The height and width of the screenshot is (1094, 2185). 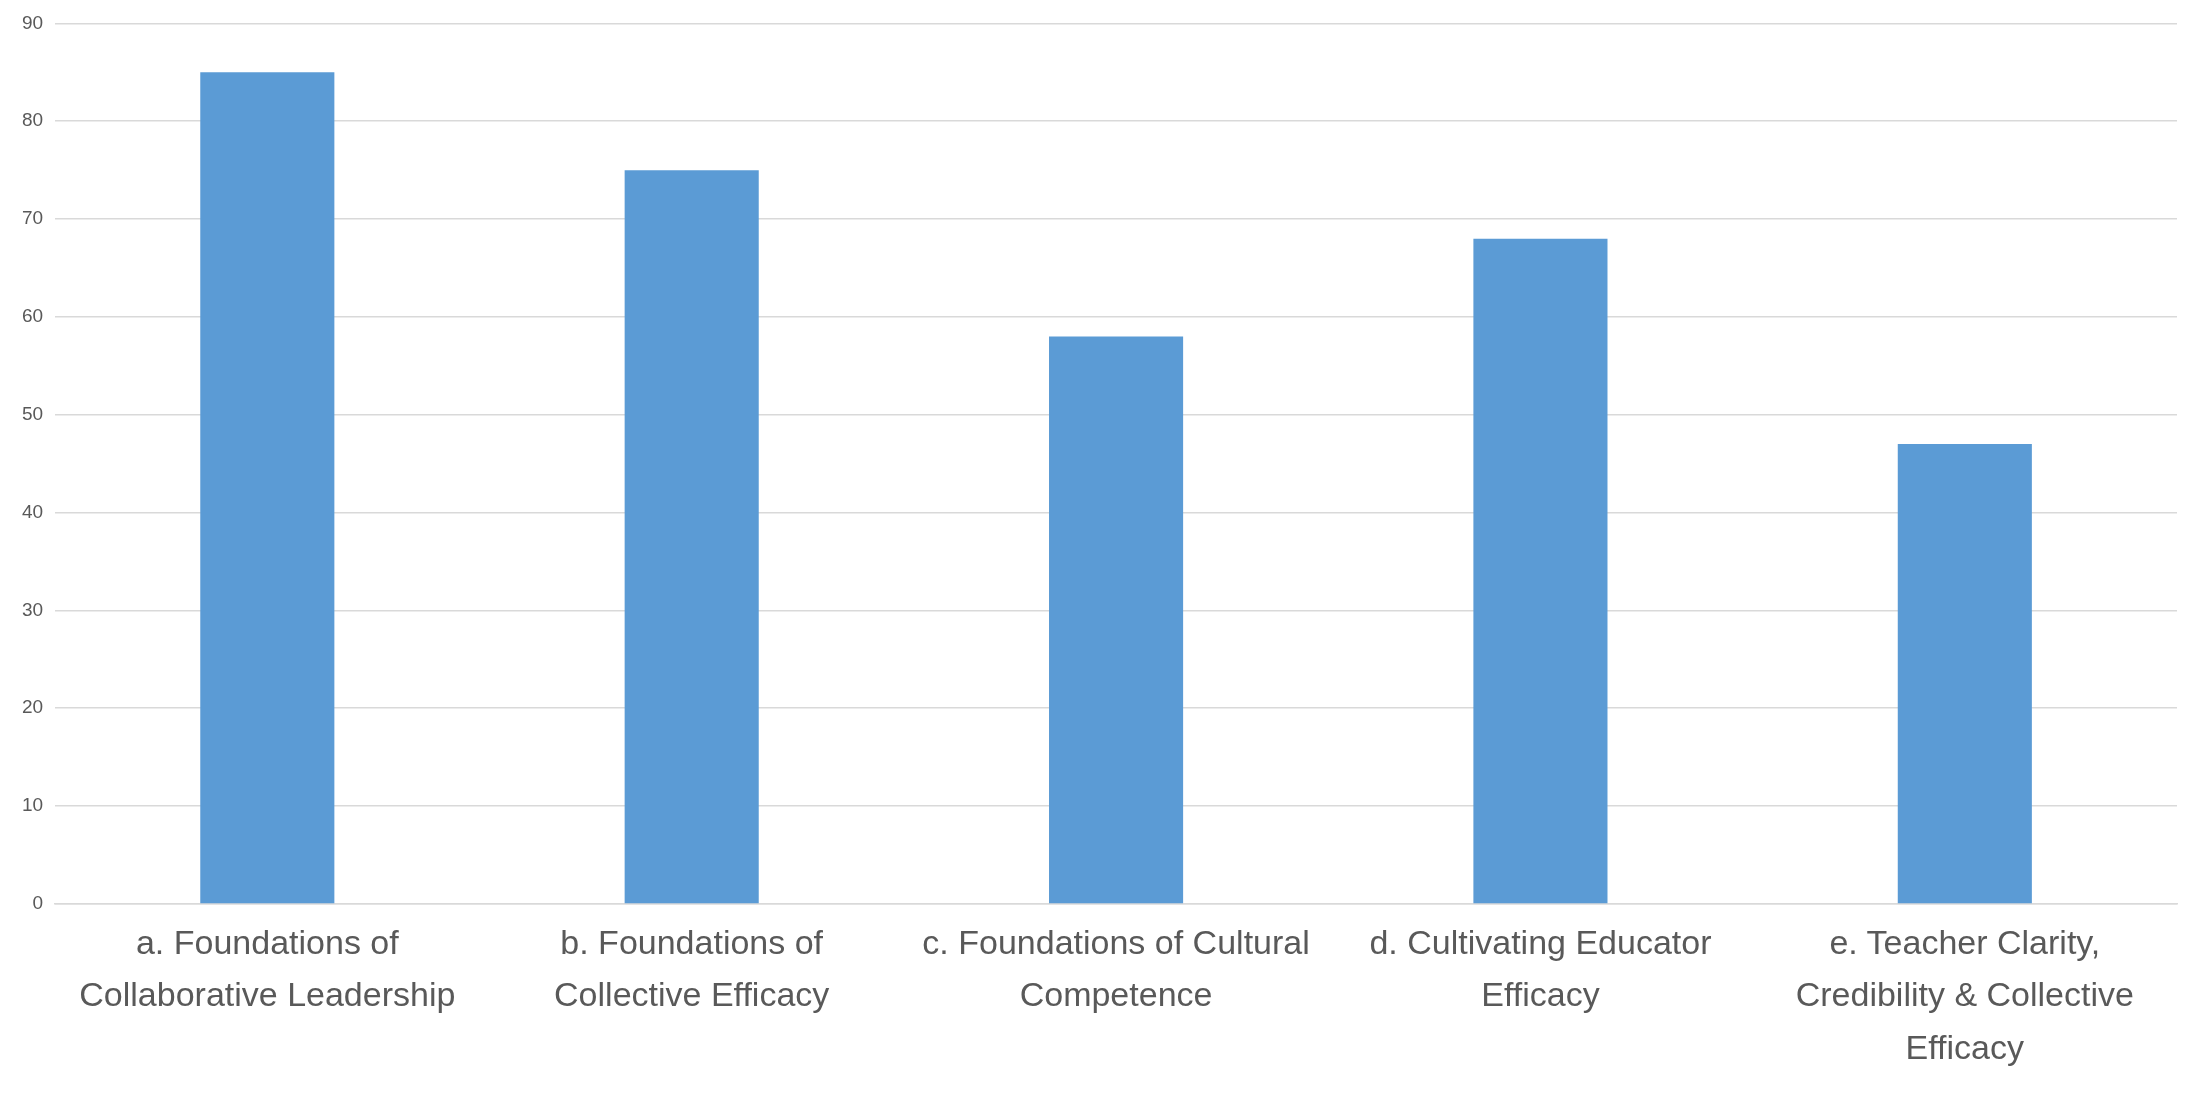 What do you see at coordinates (32, 22) in the screenshot?
I see `y-tick-label: 90` at bounding box center [32, 22].